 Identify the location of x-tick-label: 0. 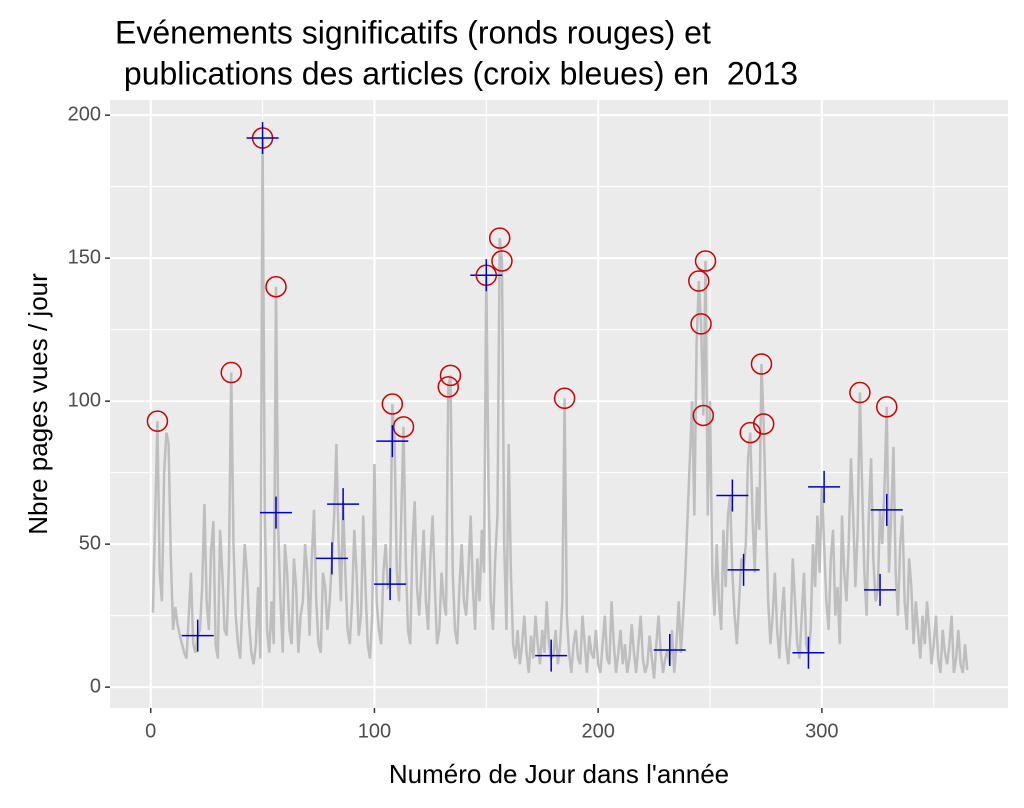
(150, 731).